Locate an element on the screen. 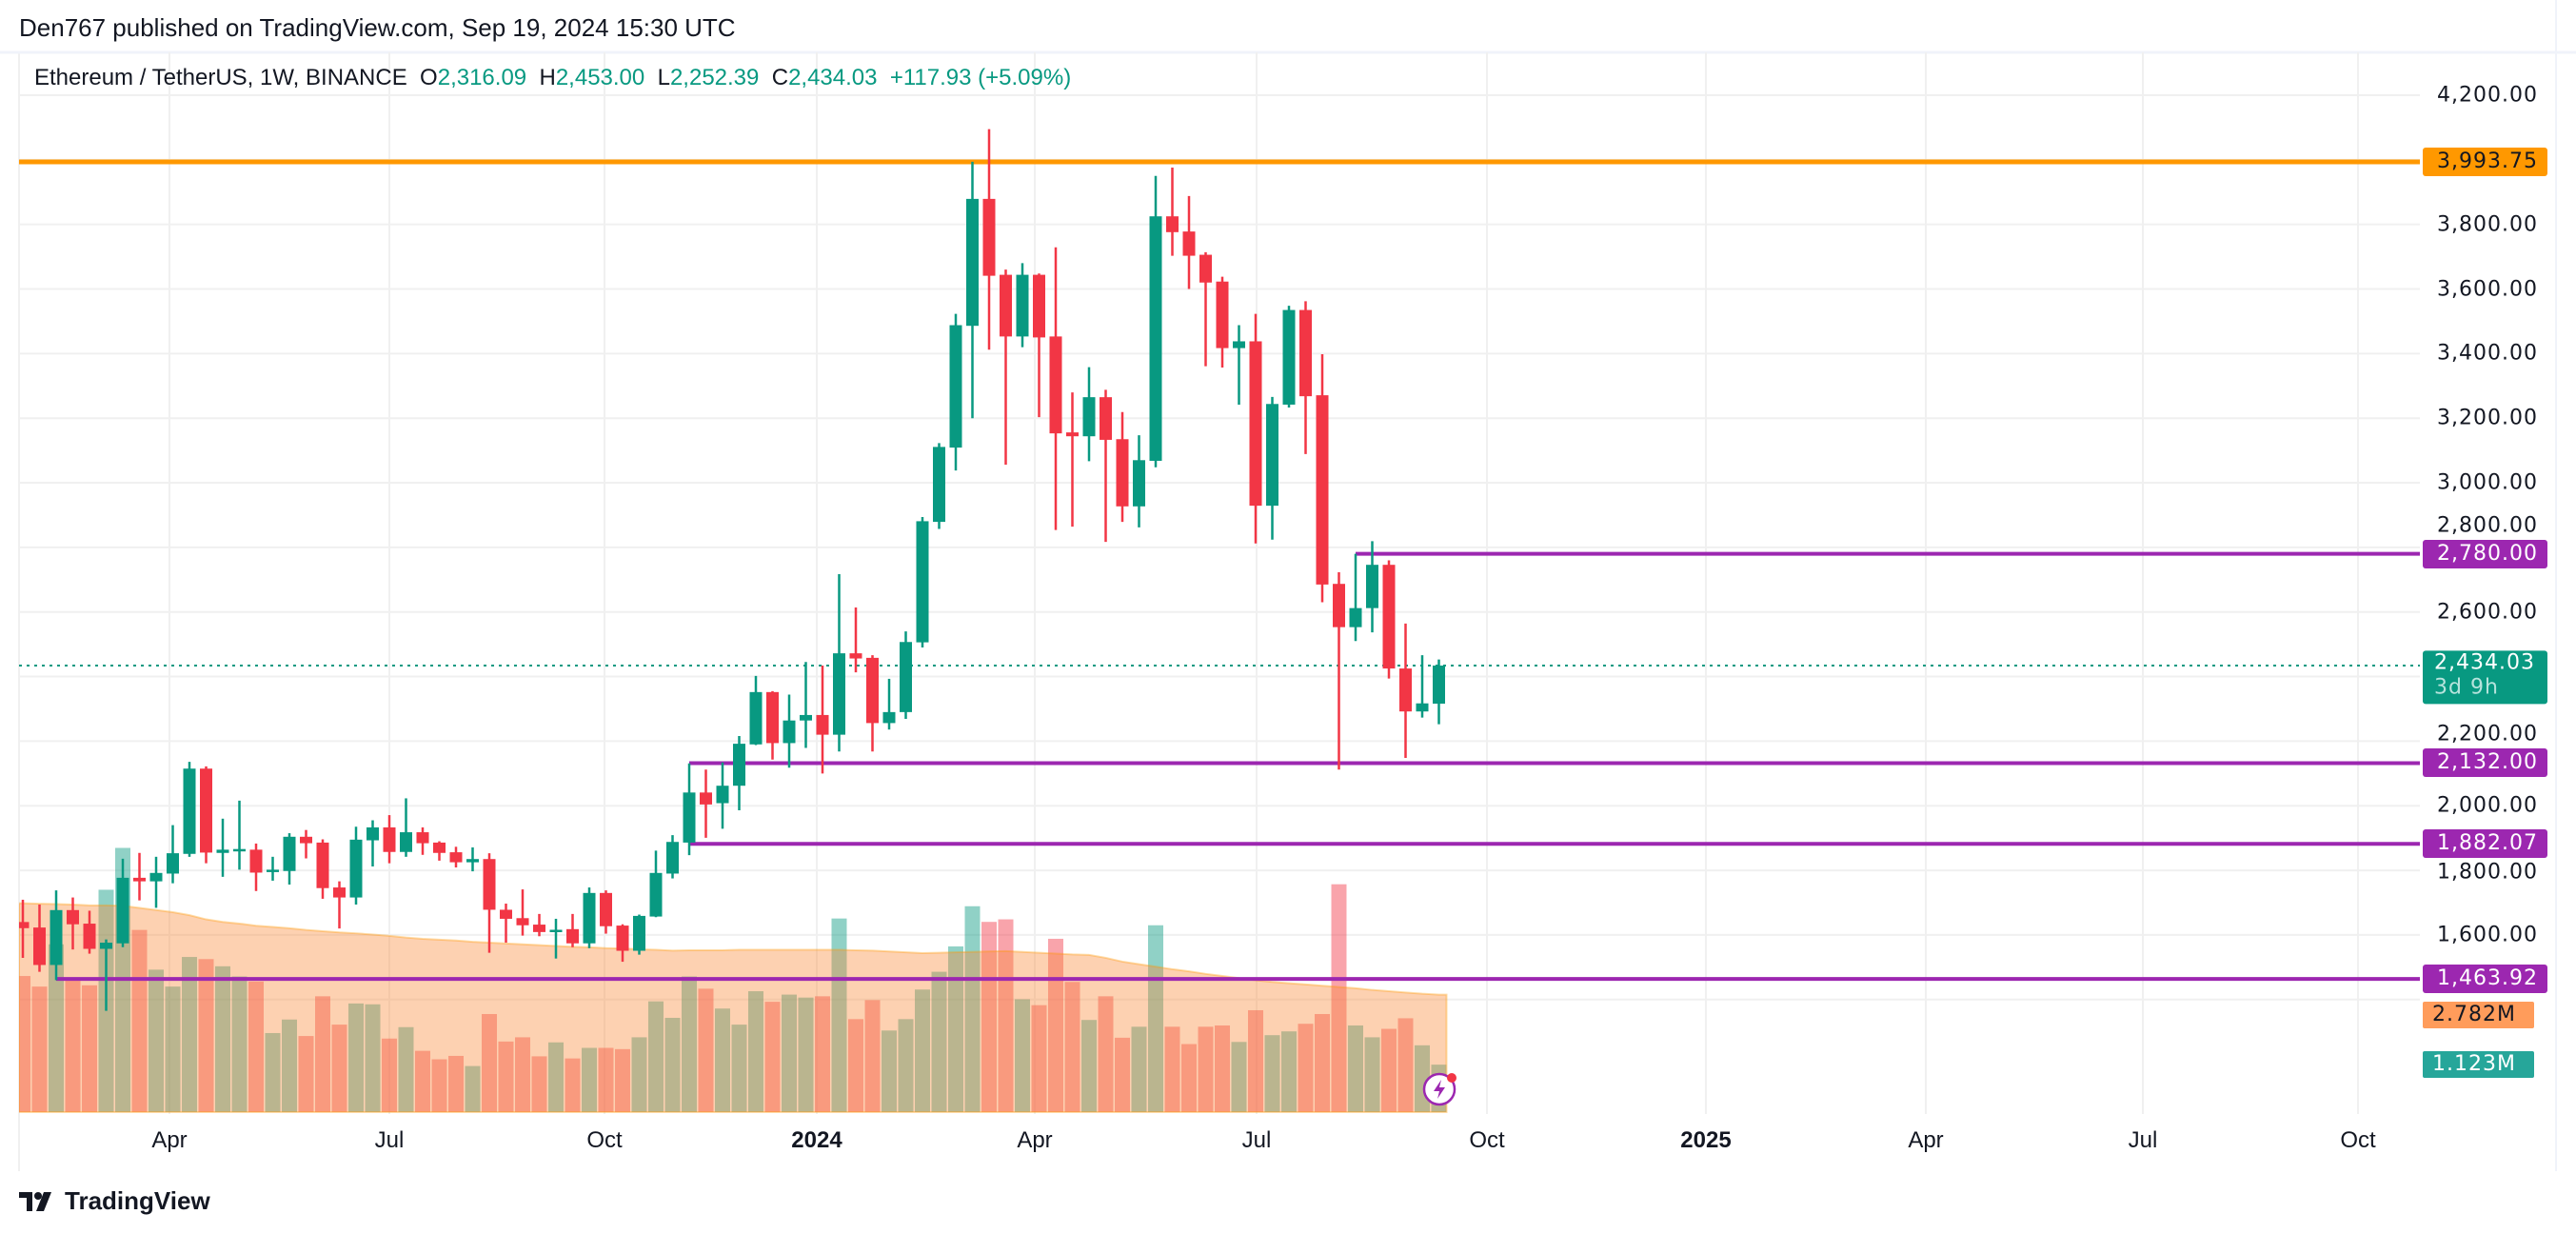 The height and width of the screenshot is (1234, 2576). level-price-label: 2,132.00 is located at coordinates (2485, 763).